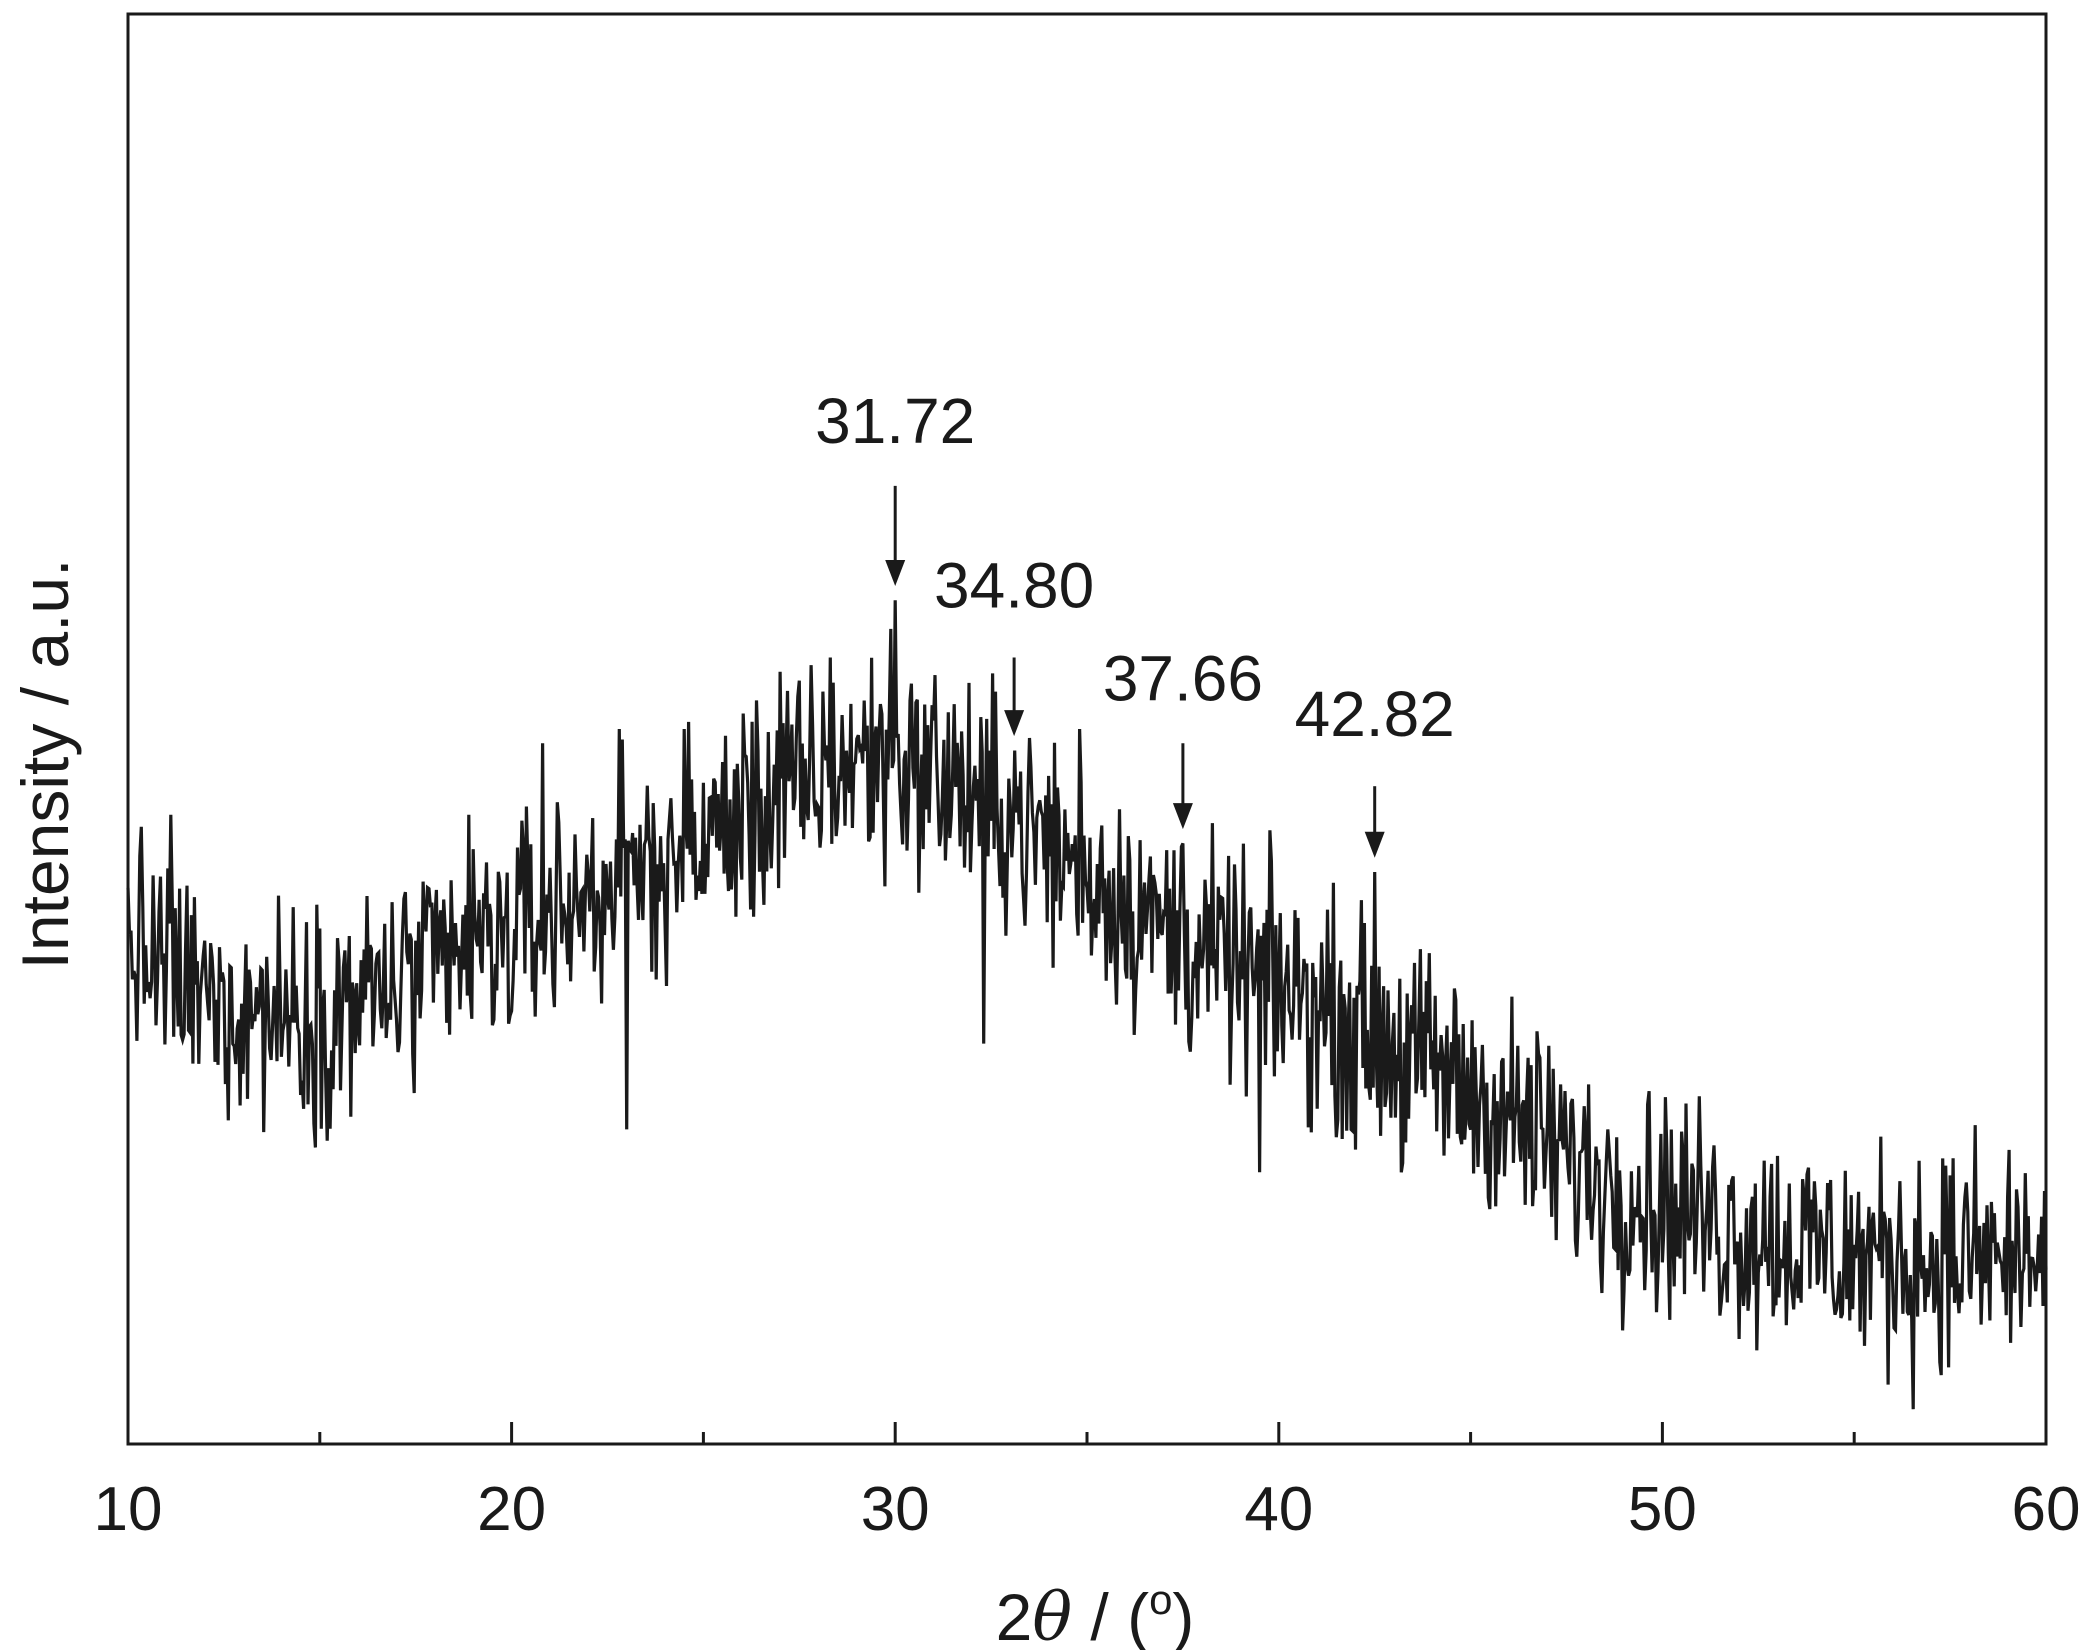  Describe the element at coordinates (895, 1509) in the screenshot. I see `x-tick-label: 30` at that location.